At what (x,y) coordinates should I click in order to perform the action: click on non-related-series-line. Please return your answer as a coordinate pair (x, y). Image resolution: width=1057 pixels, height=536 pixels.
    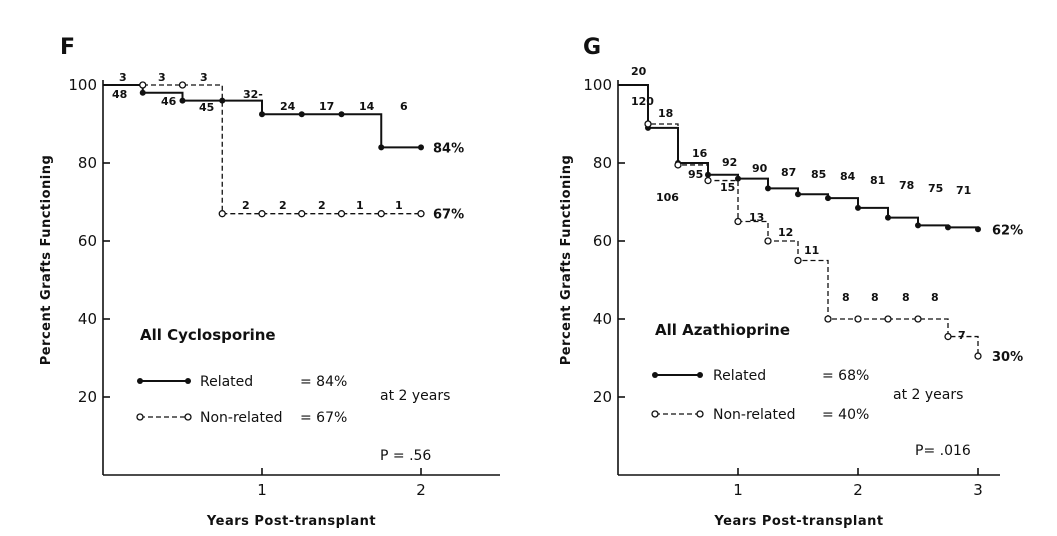
    Looking at the image, I should click on (262, 149).